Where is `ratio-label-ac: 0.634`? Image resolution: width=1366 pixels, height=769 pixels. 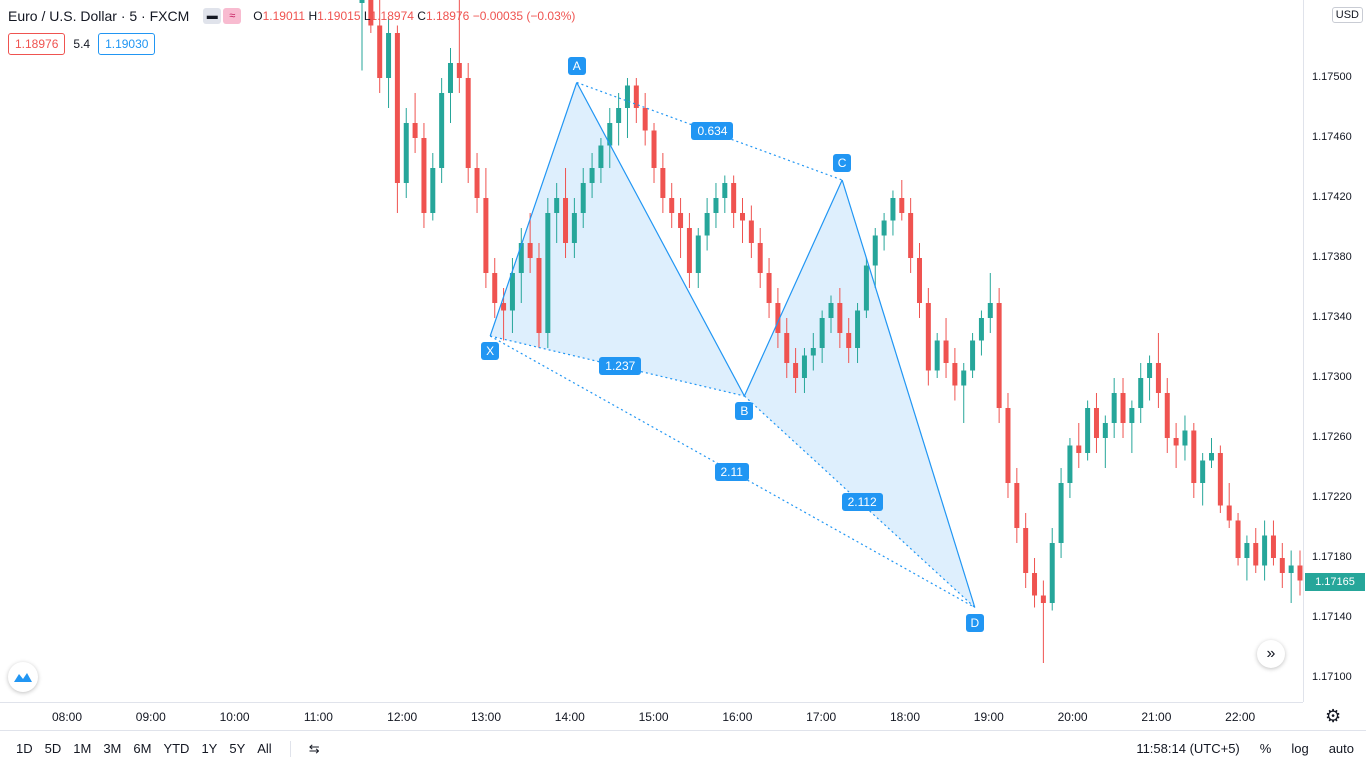
ratio-label-ac: 0.634 is located at coordinates (712, 131).